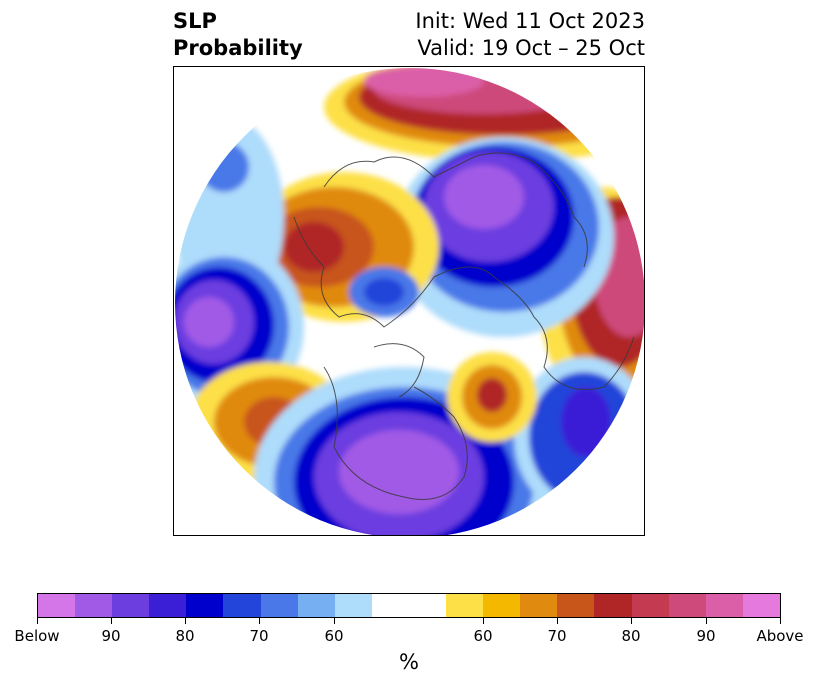 This screenshot has width=819, height=686. I want to click on init-date: Init: Wed 11 Oct 2023, so click(530, 21).